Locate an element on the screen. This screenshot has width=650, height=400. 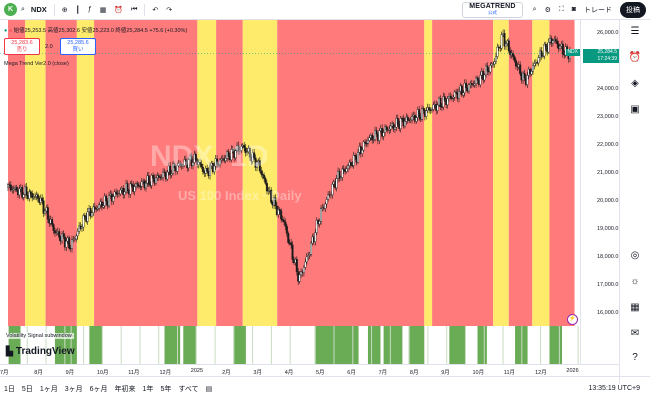
alert-button: ⏰ is located at coordinates (118, 10).